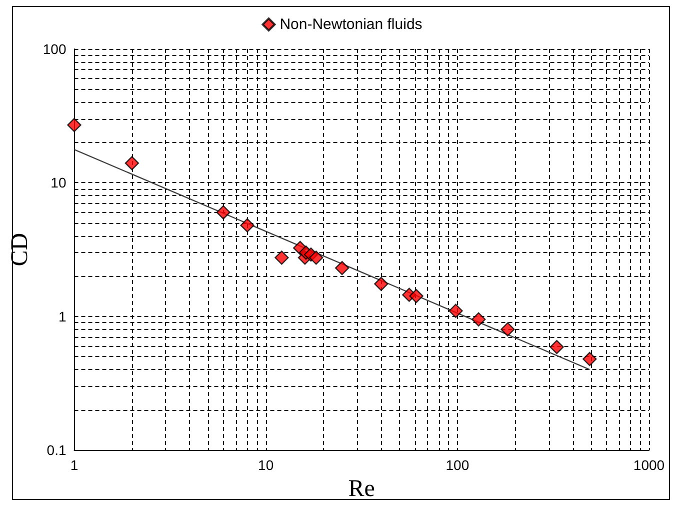 This screenshot has height=506, width=684. Describe the element at coordinates (458, 465) in the screenshot. I see `x-tick-label: 100` at that location.